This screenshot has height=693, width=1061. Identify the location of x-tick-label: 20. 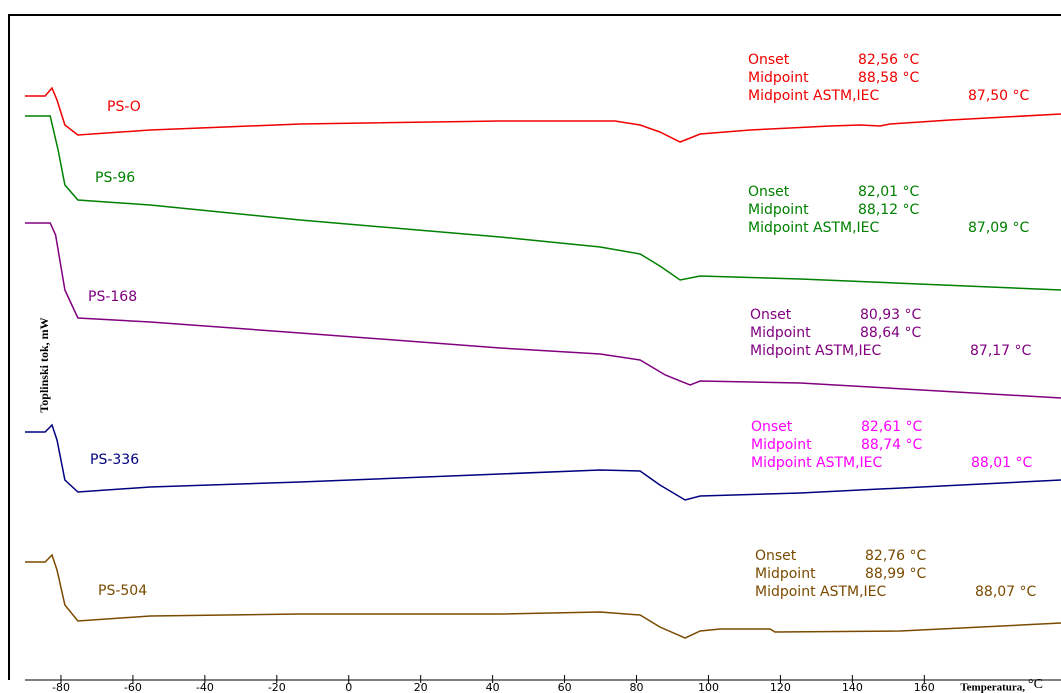
(421, 687).